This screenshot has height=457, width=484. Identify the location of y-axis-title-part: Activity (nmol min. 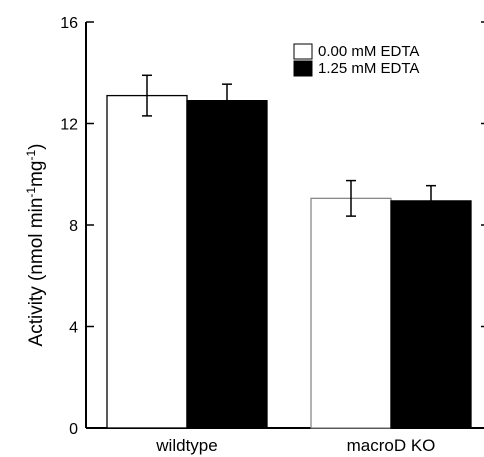
(36, 272).